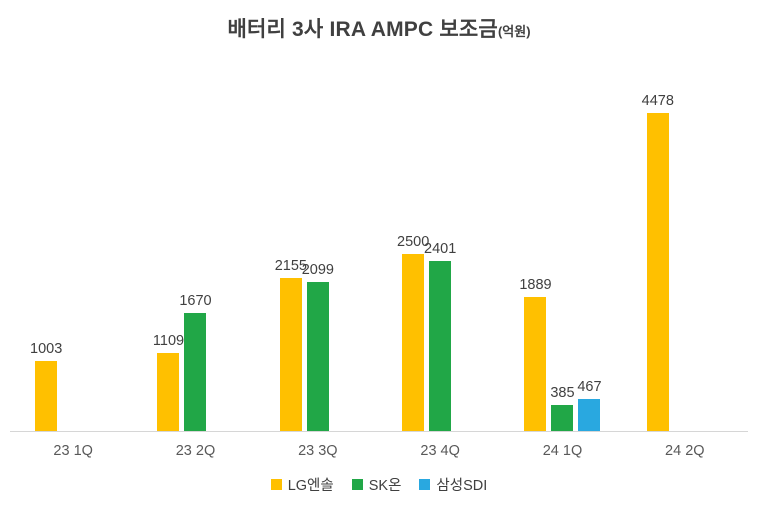  I want to click on x-axis-label-23-3q: 23 3Q, so click(318, 451).